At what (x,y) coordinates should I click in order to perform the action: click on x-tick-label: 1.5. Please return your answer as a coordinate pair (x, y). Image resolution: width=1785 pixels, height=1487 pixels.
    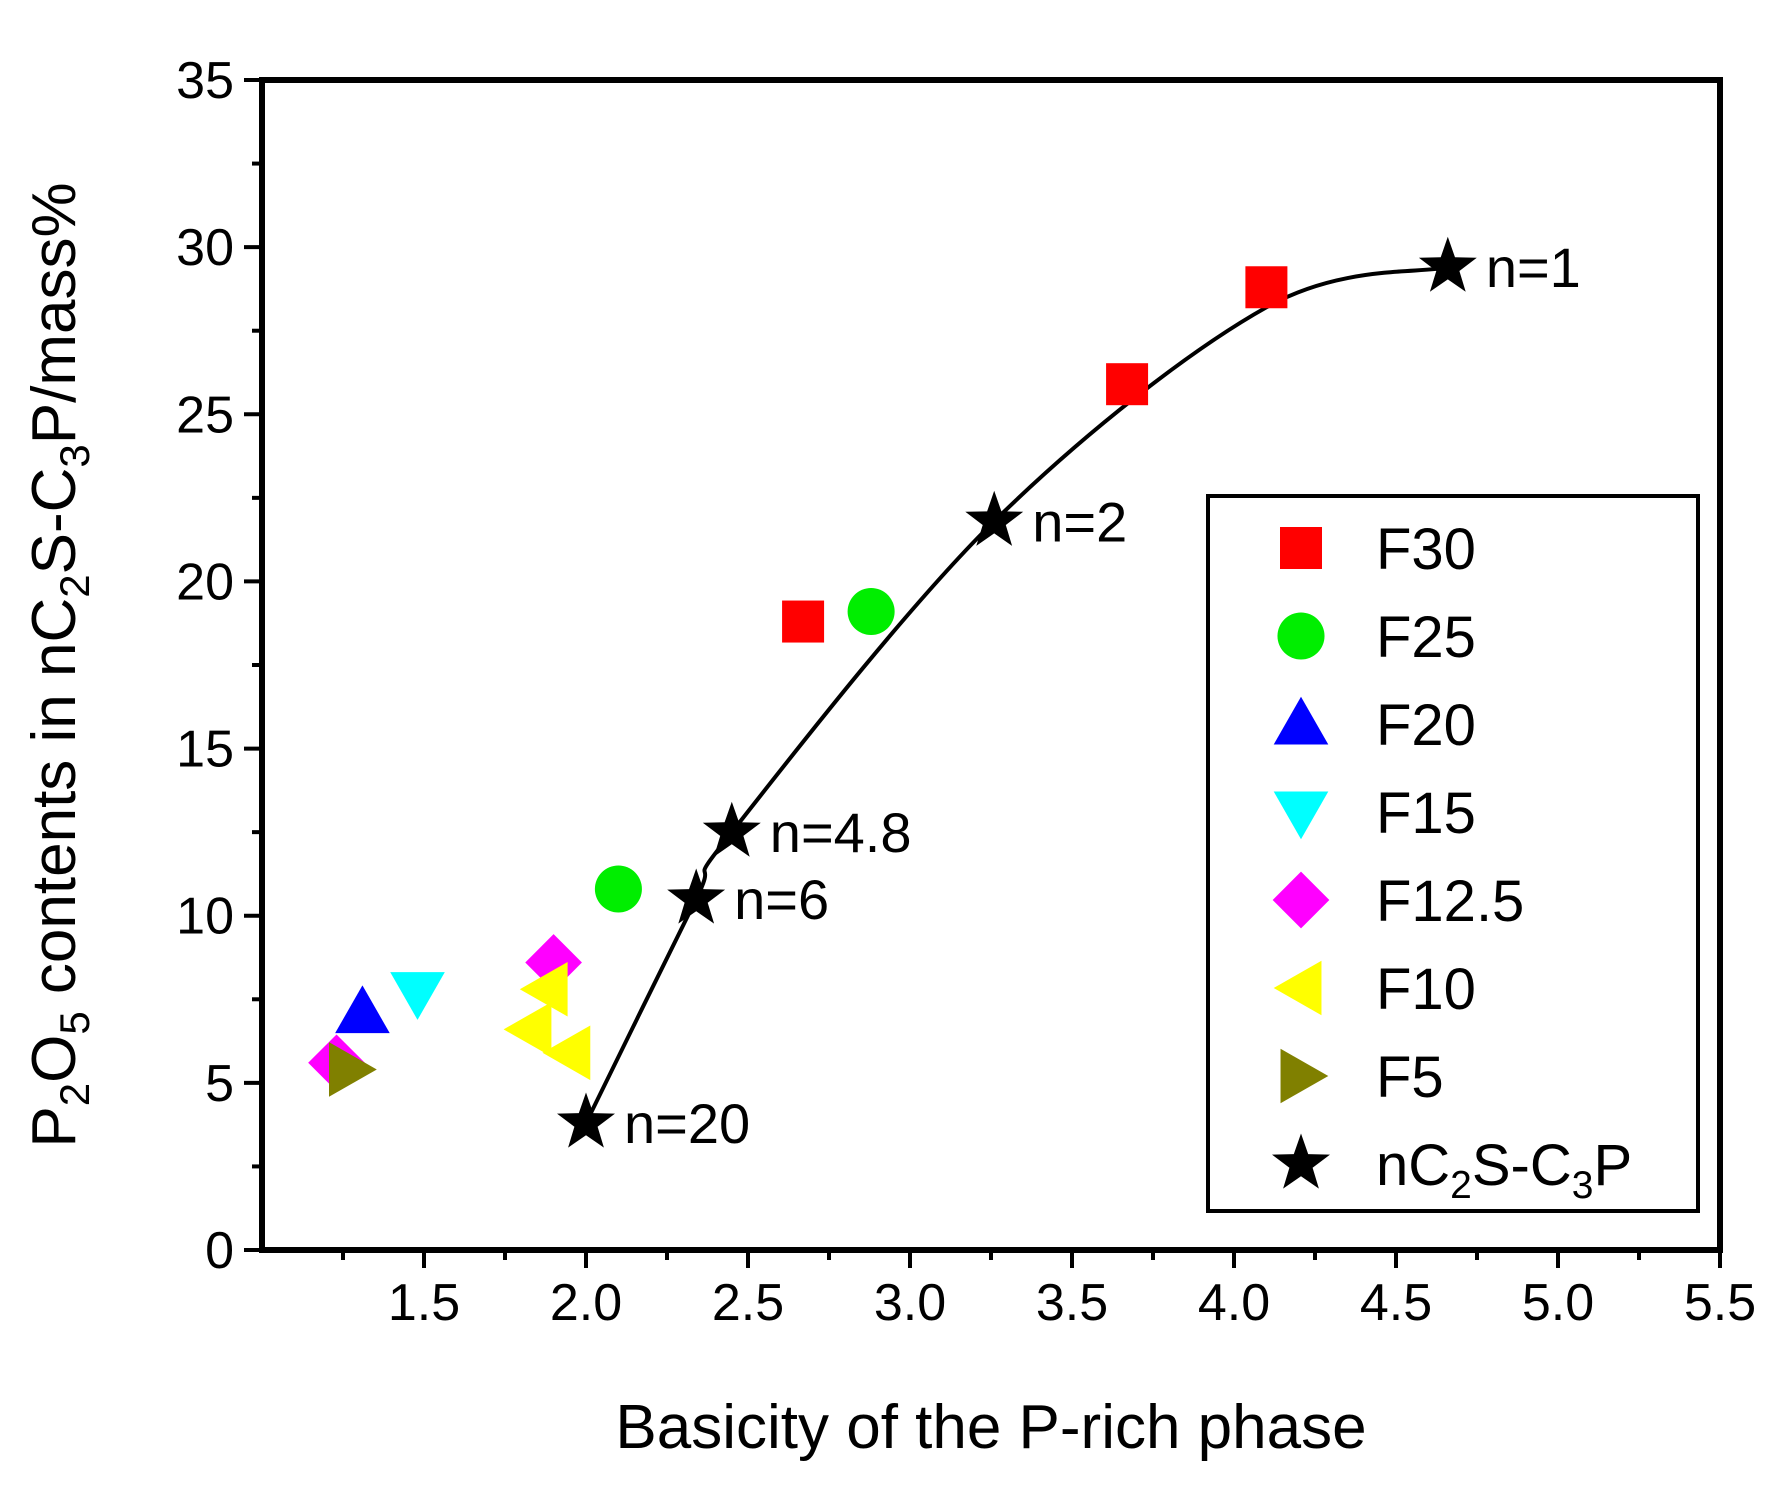
    Looking at the image, I should click on (424, 1303).